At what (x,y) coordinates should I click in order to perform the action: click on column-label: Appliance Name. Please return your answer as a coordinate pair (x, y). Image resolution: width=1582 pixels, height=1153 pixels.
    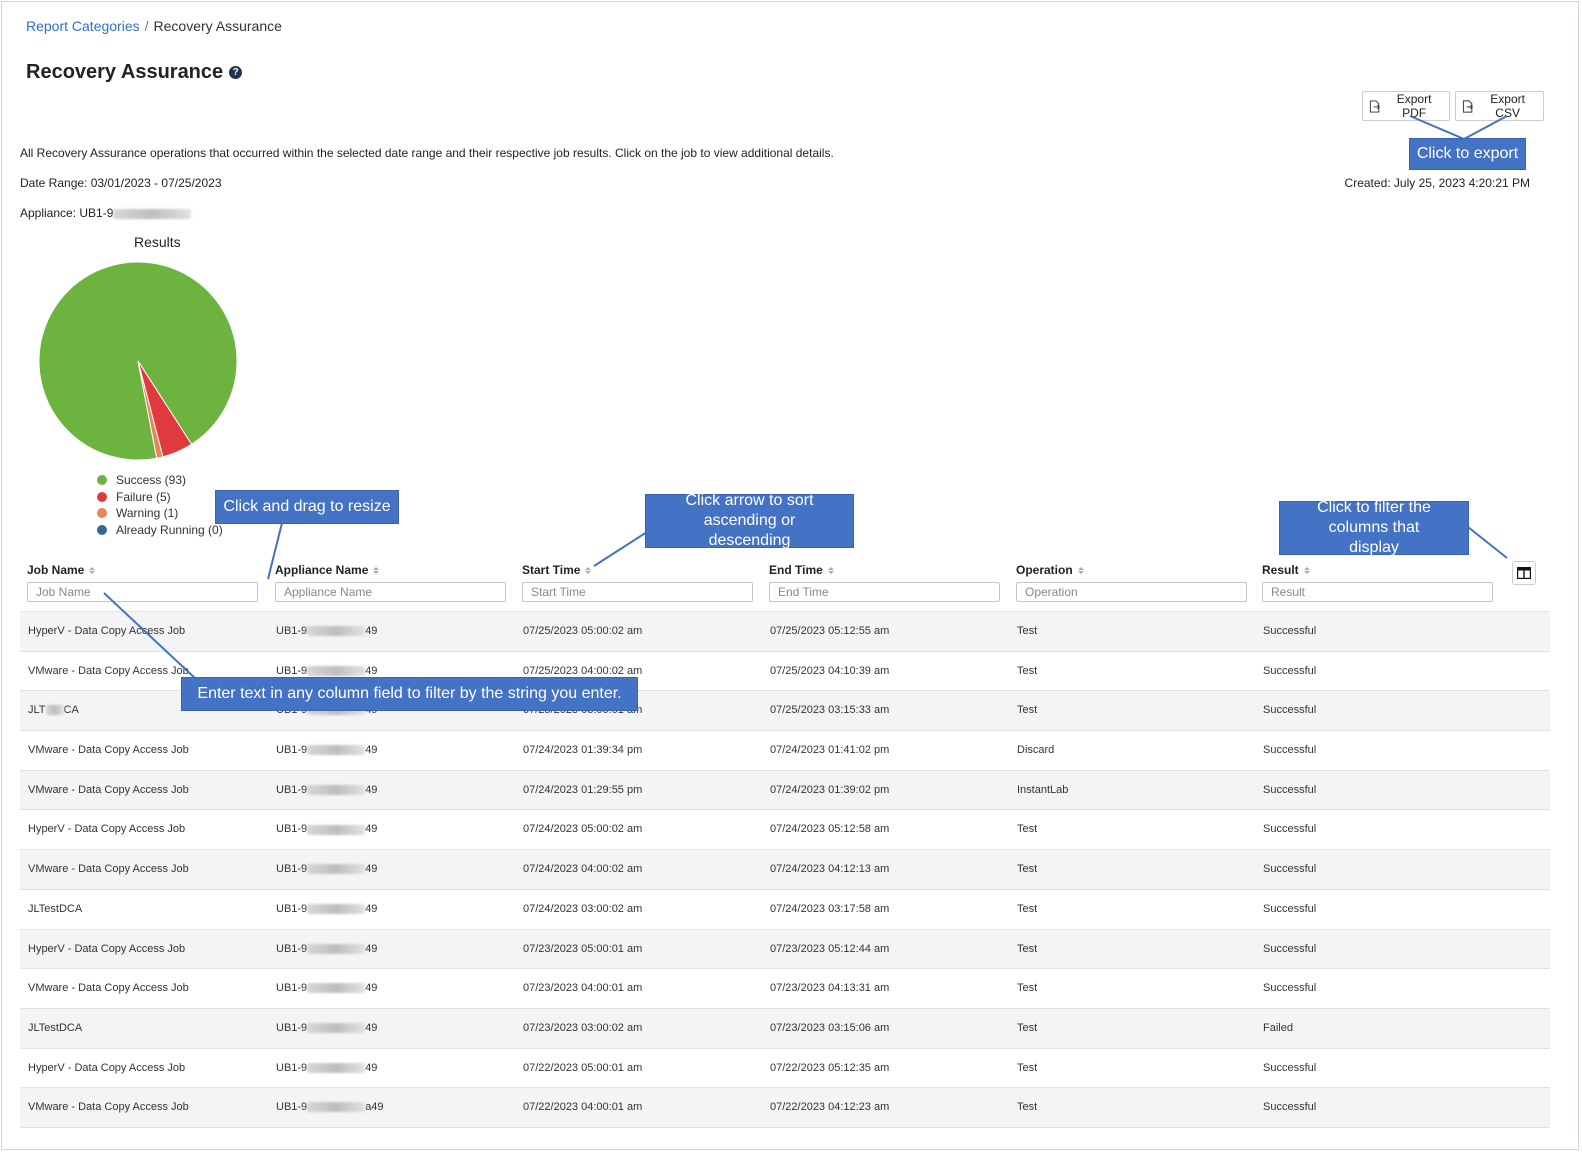
    Looking at the image, I should click on (390, 570).